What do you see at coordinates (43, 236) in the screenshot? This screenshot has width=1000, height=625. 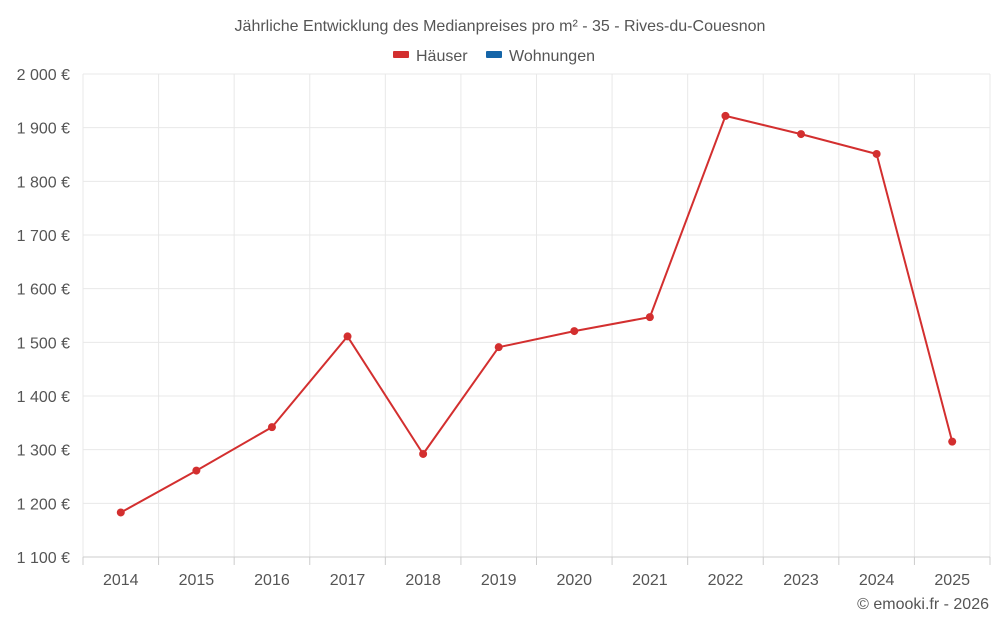 I see `y-tick-label: 1 700 €` at bounding box center [43, 236].